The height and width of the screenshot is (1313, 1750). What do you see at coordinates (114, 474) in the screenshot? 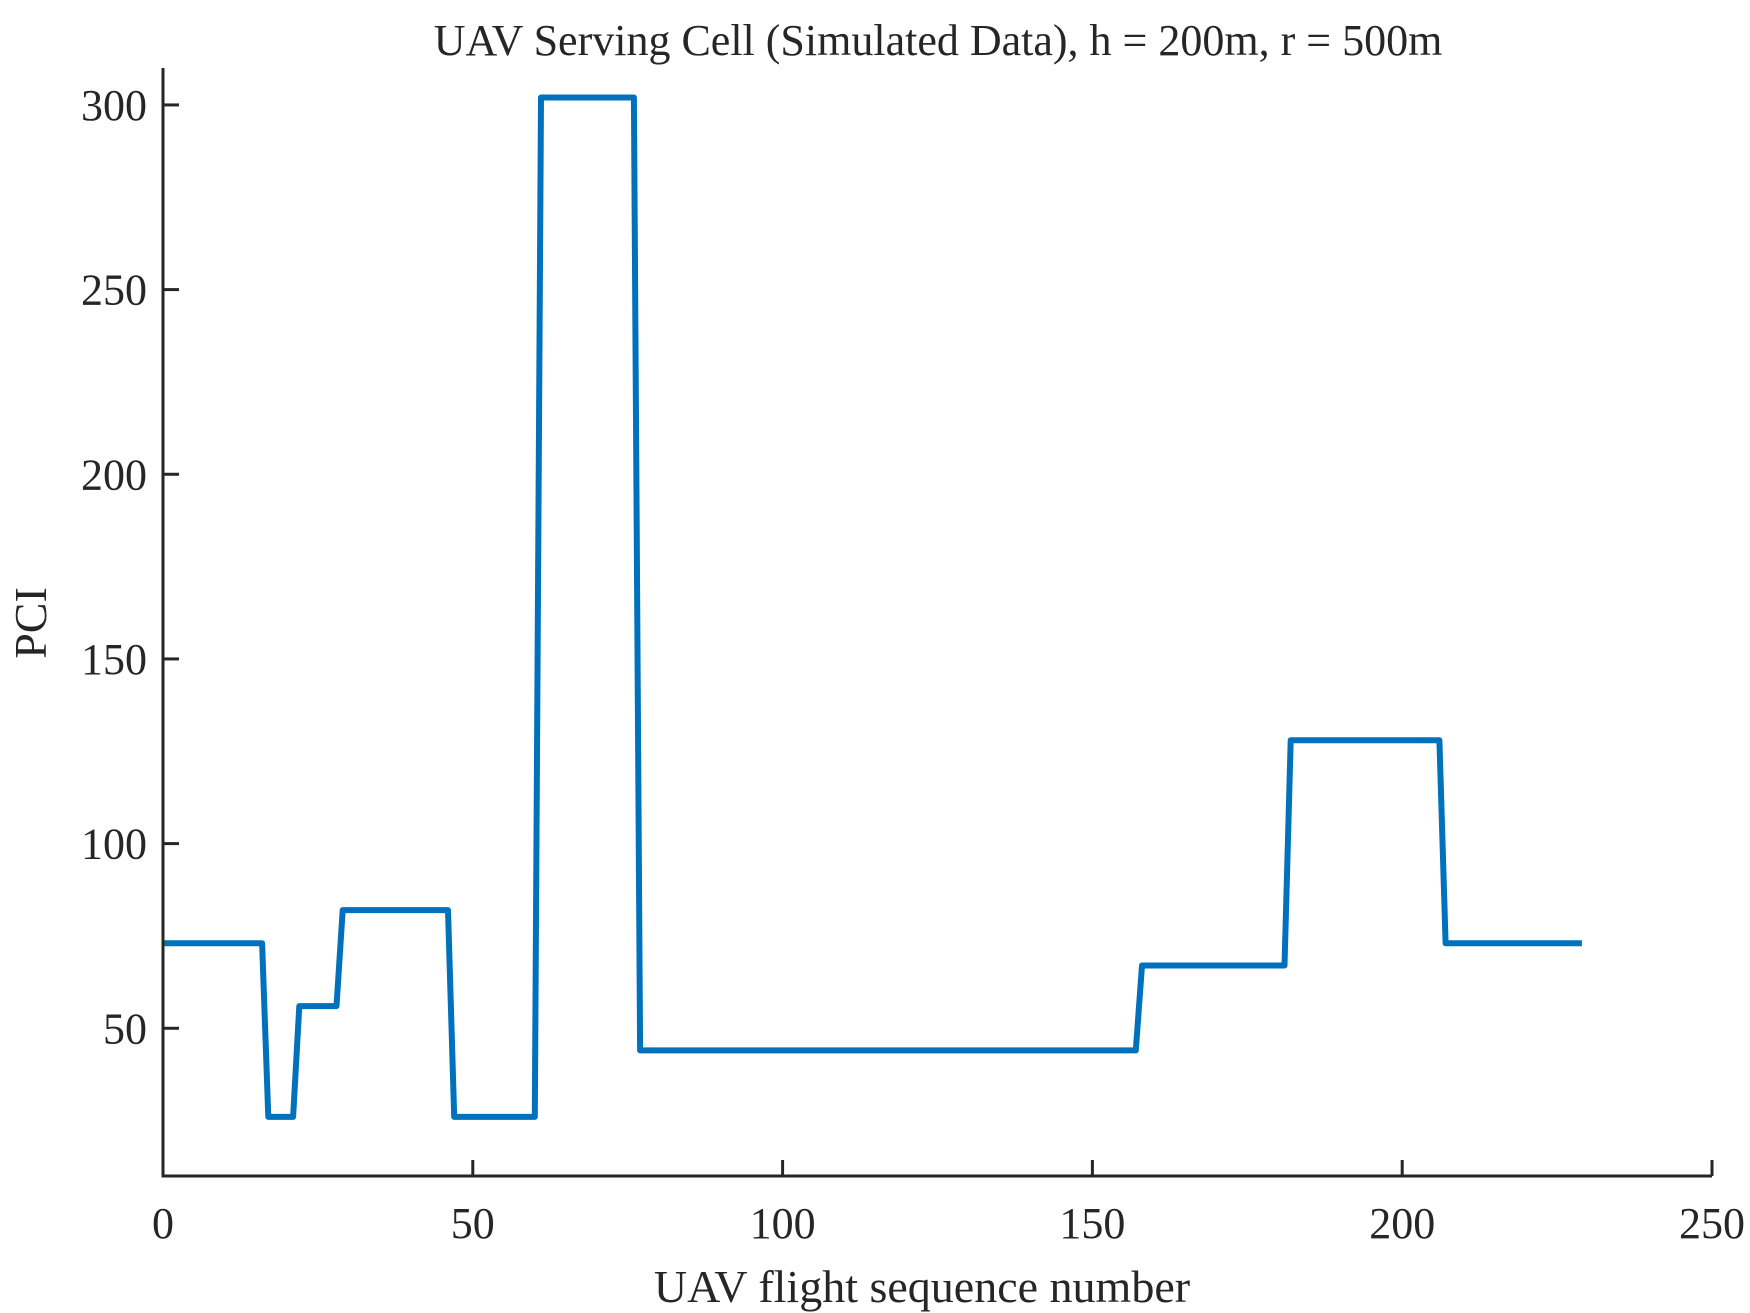
I see `y-tick-label: 200` at bounding box center [114, 474].